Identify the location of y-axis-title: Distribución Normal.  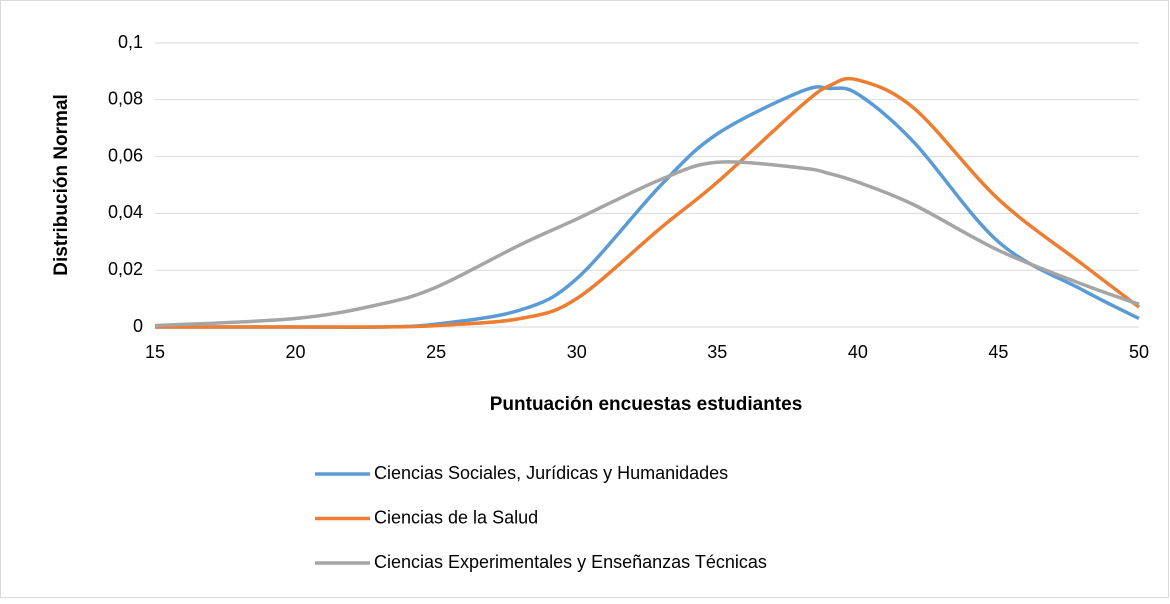
(61, 185).